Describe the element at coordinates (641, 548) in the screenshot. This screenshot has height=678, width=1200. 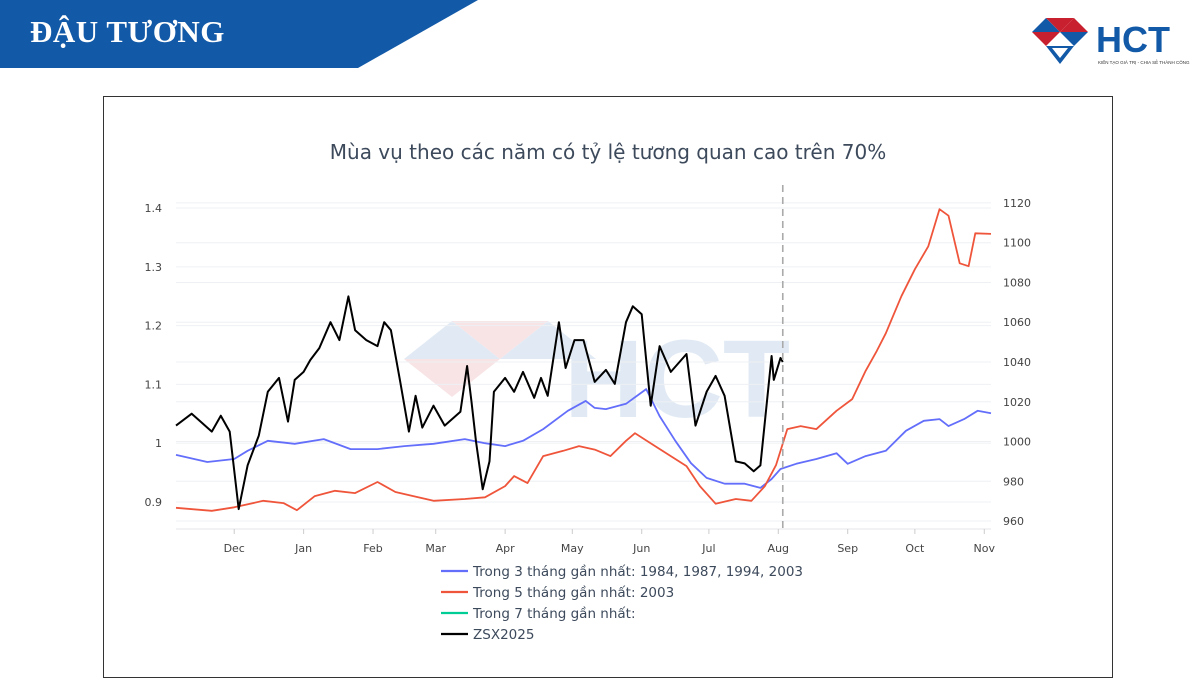
I see `x-tick-label: Jun` at that location.